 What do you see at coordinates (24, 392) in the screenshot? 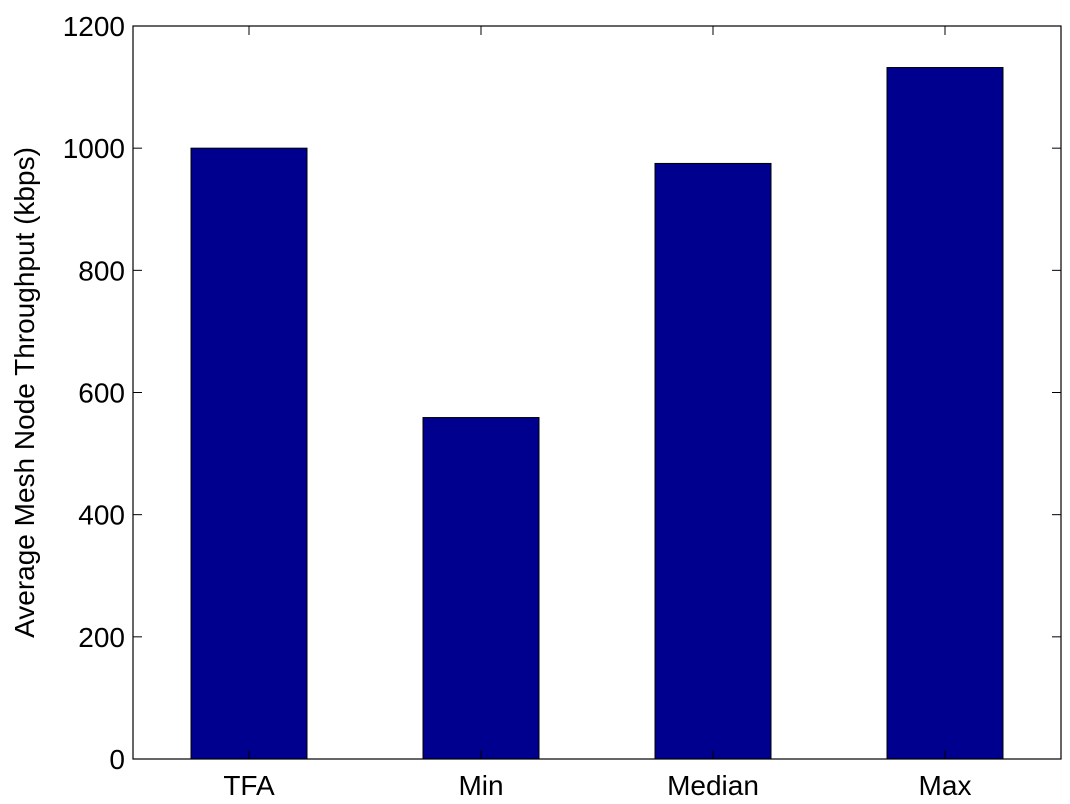
I see `y-axis-label: Average Mesh Node Throughput (kbps)` at bounding box center [24, 392].